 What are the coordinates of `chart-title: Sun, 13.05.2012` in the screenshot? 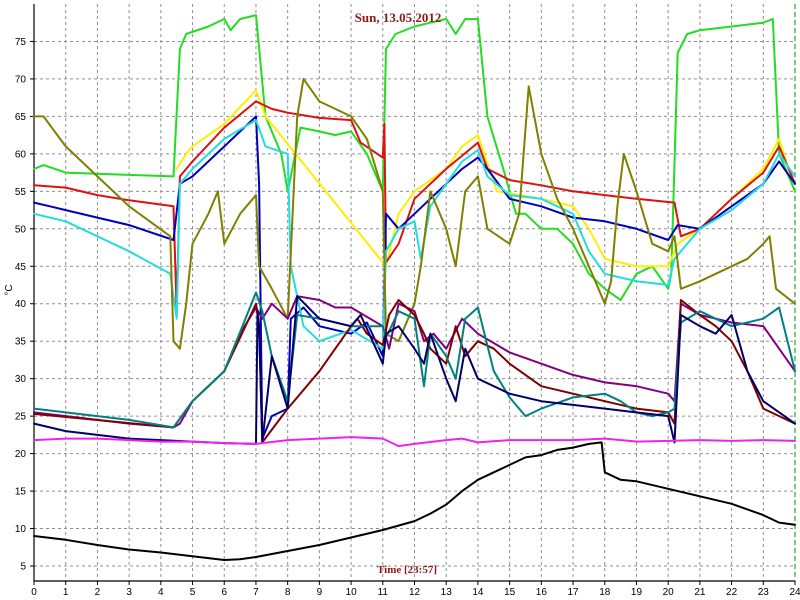 It's located at (398, 17).